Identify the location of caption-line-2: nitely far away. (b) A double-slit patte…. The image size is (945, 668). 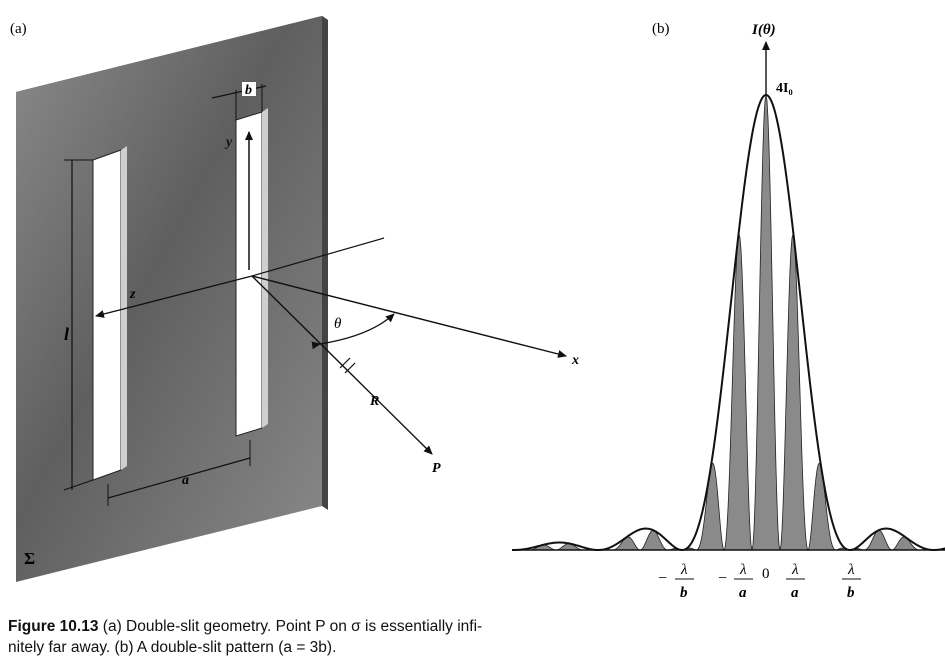
(172, 647).